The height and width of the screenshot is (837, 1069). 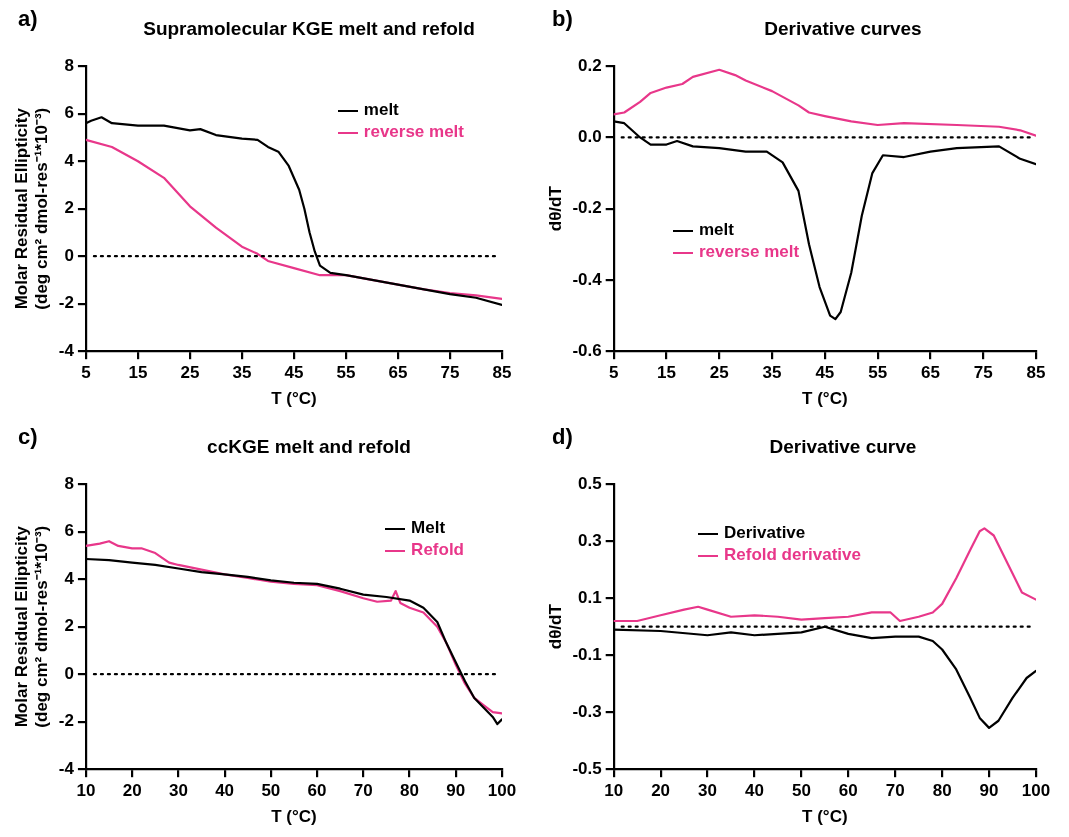 I want to click on y-tick-label: 0.0, so click(x=590, y=137).